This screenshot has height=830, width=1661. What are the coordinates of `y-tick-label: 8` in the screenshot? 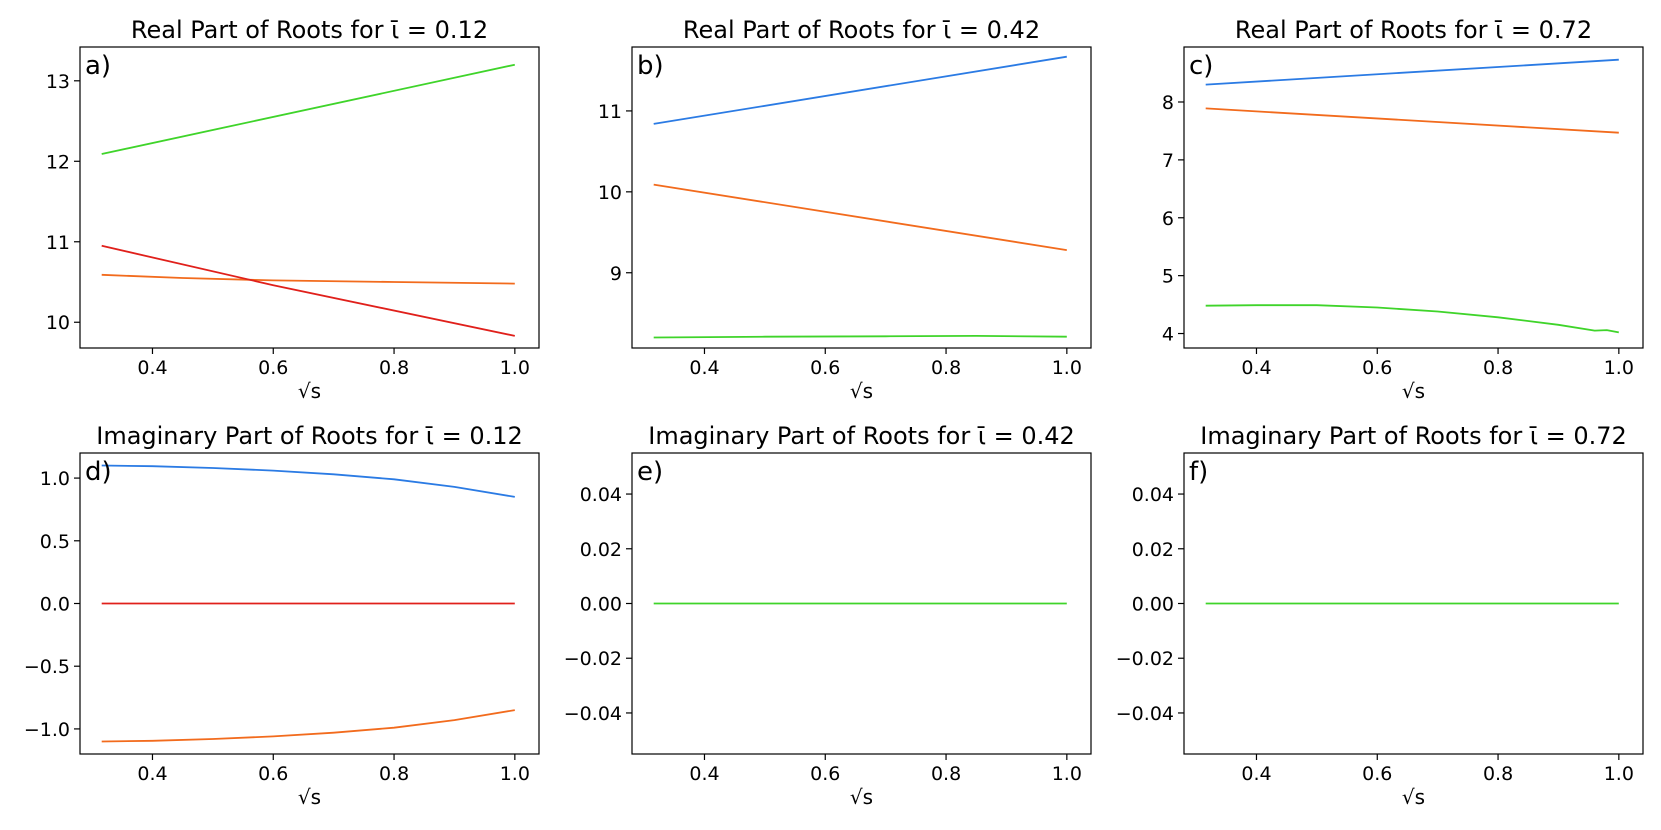 It's located at (1168, 103).